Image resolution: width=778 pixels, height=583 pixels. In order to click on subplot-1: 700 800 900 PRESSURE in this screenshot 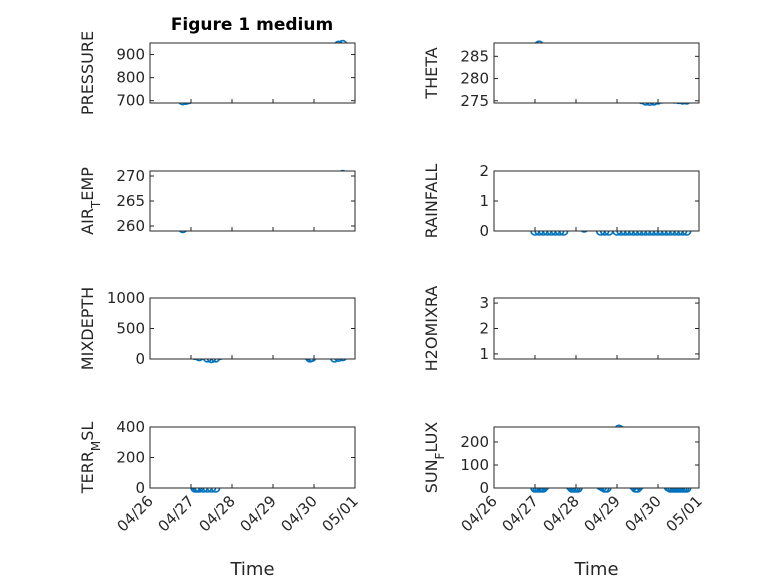, I will do `click(217, 73)`.